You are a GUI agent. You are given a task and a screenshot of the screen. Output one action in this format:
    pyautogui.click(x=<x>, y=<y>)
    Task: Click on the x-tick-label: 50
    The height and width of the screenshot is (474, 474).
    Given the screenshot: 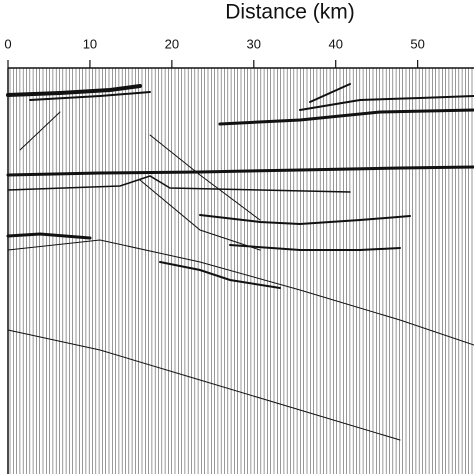 What is the action you would take?
    pyautogui.click(x=417, y=43)
    